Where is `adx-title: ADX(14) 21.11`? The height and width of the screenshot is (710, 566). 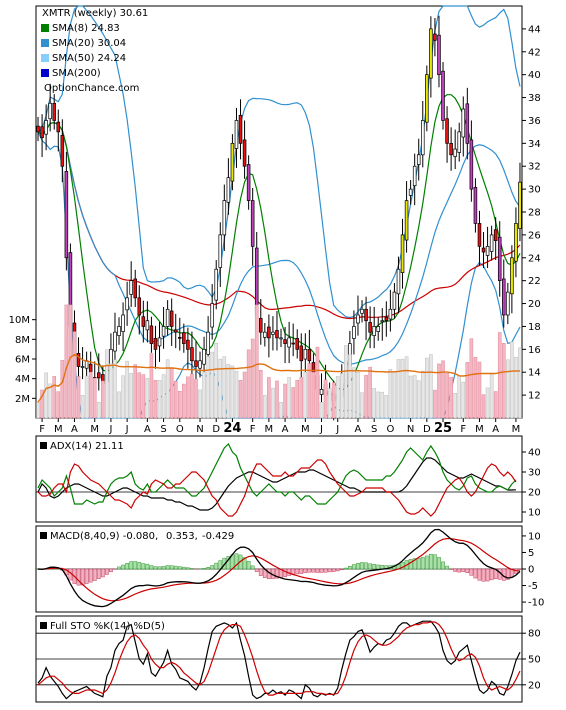
adx-title: ADX(14) 21.11 is located at coordinates (87, 446).